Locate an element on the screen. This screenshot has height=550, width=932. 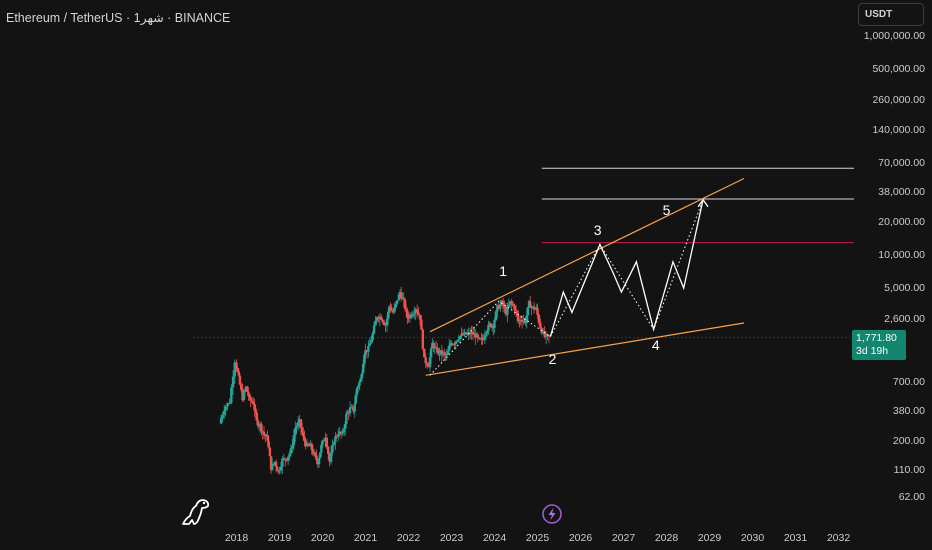
price-tick-label: 700.00 is located at coordinates (908, 381).